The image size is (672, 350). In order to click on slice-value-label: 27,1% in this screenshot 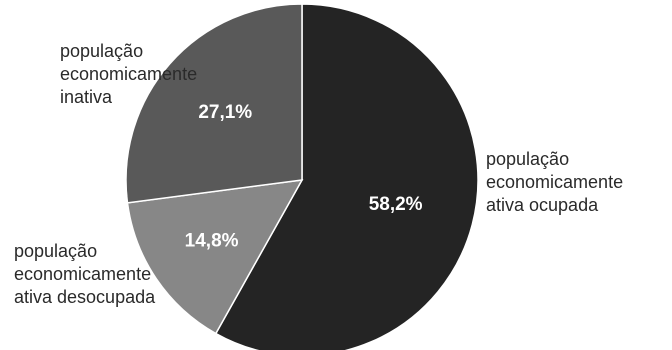, I will do `click(225, 112)`.